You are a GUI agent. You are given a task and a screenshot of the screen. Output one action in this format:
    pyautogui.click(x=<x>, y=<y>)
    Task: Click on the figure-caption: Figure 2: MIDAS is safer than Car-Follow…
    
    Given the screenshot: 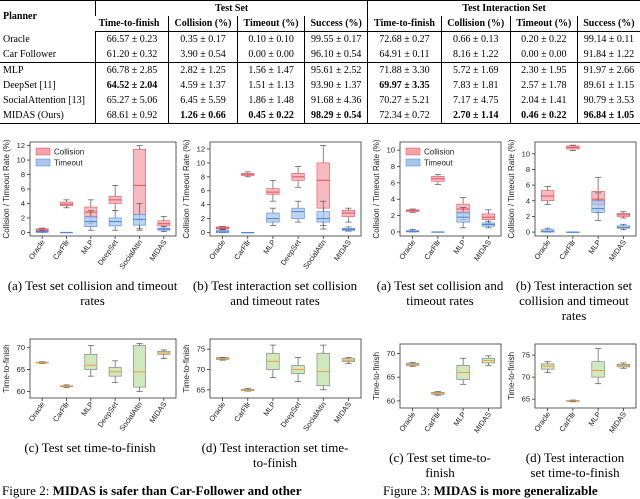 What is the action you would take?
    pyautogui.click(x=151, y=491)
    